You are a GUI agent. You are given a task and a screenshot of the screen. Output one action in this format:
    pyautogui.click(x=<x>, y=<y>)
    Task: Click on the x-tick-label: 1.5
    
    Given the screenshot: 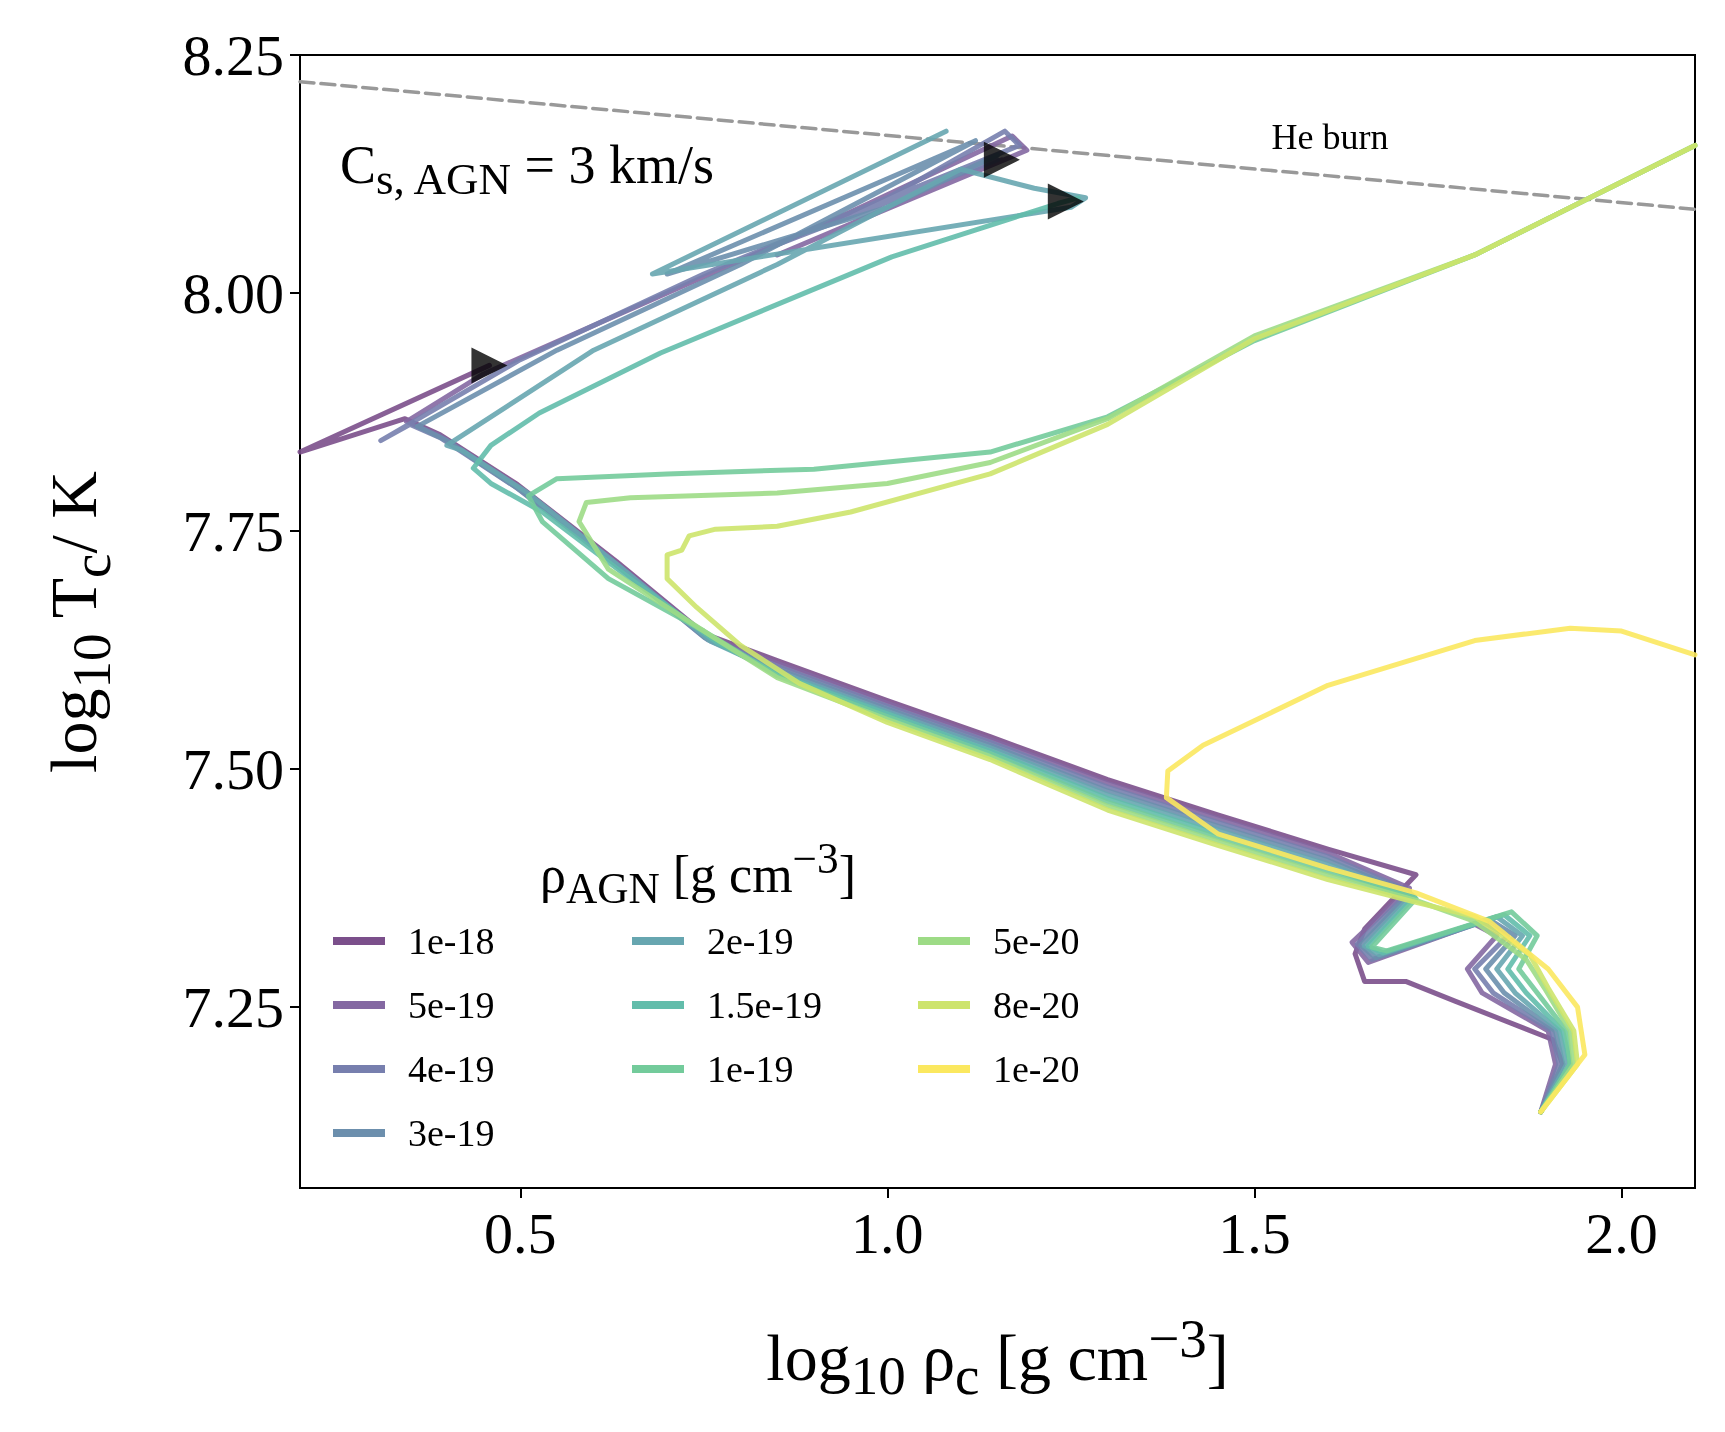 What is the action you would take?
    pyautogui.click(x=1254, y=1233)
    